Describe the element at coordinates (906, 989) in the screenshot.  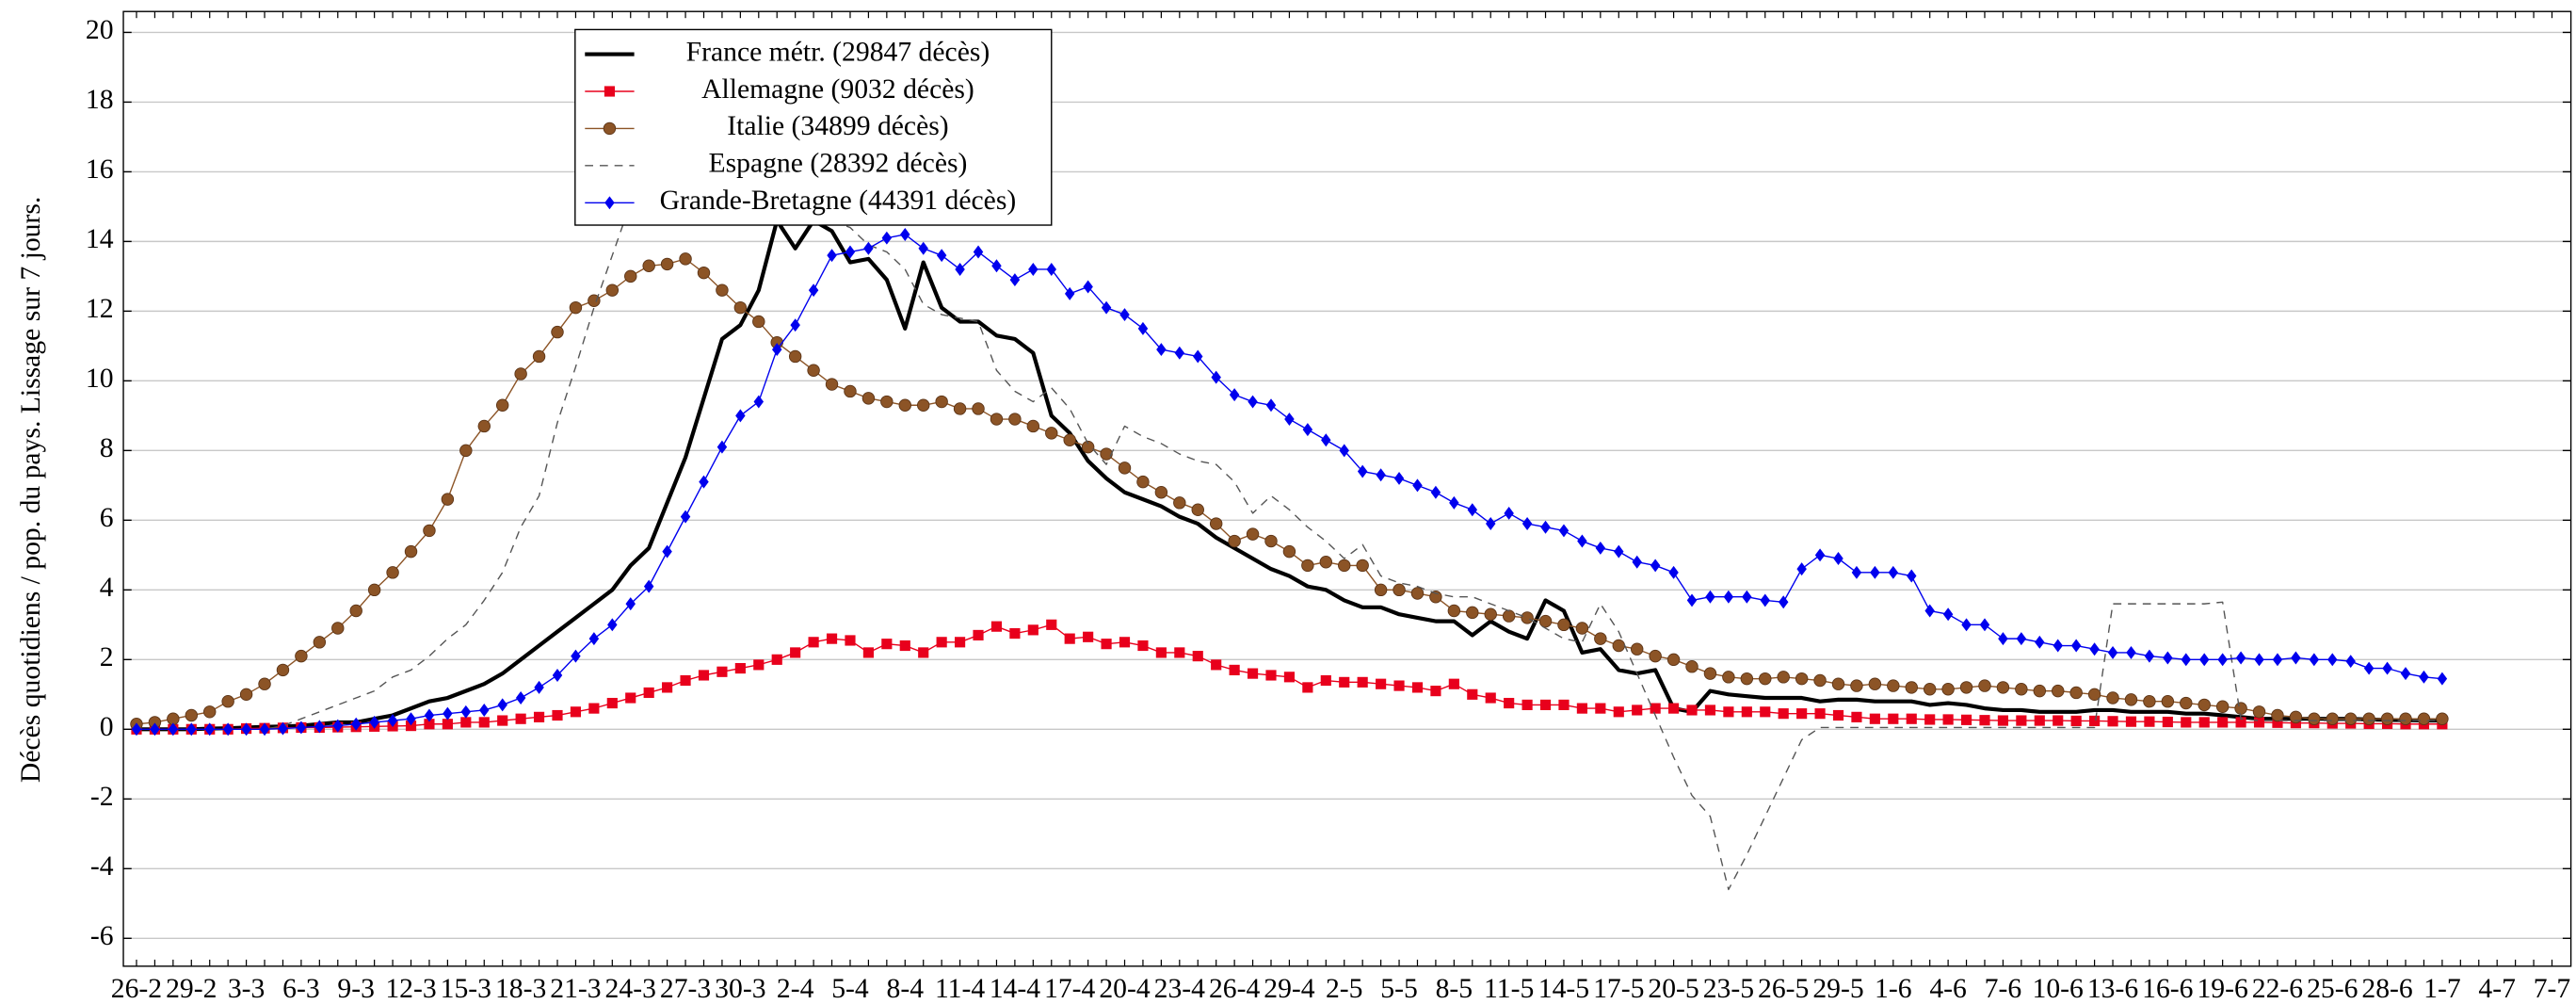
I see `x-tick-label: 8-4` at that location.